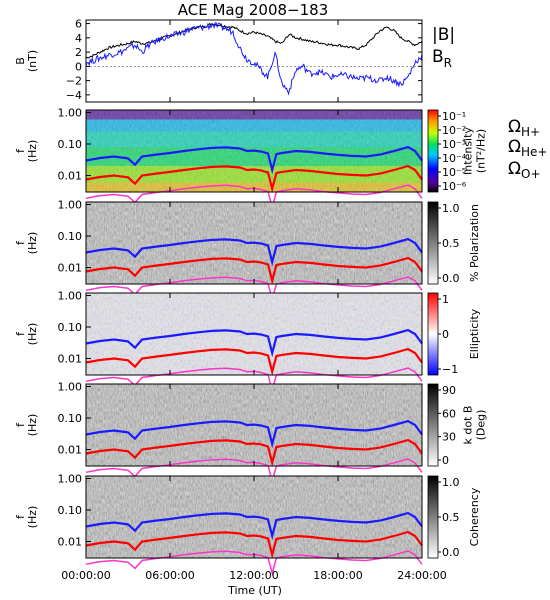 This screenshot has width=550, height=600. I want to click on colorbar-tick-label: 10⁻⁴, so click(454, 158).